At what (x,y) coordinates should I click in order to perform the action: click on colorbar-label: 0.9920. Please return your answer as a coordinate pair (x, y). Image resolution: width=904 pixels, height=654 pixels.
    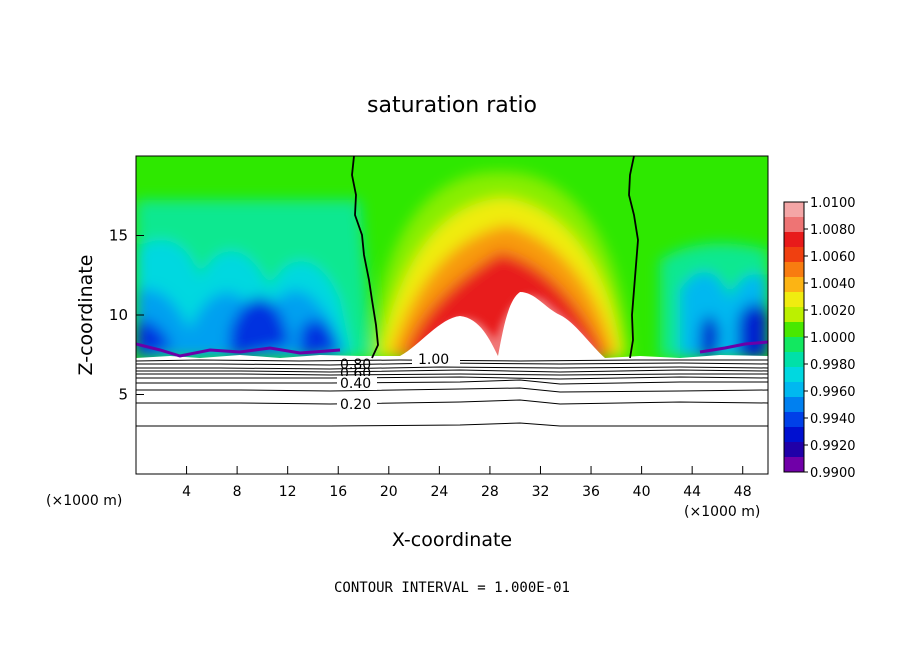
    Looking at the image, I should click on (833, 446).